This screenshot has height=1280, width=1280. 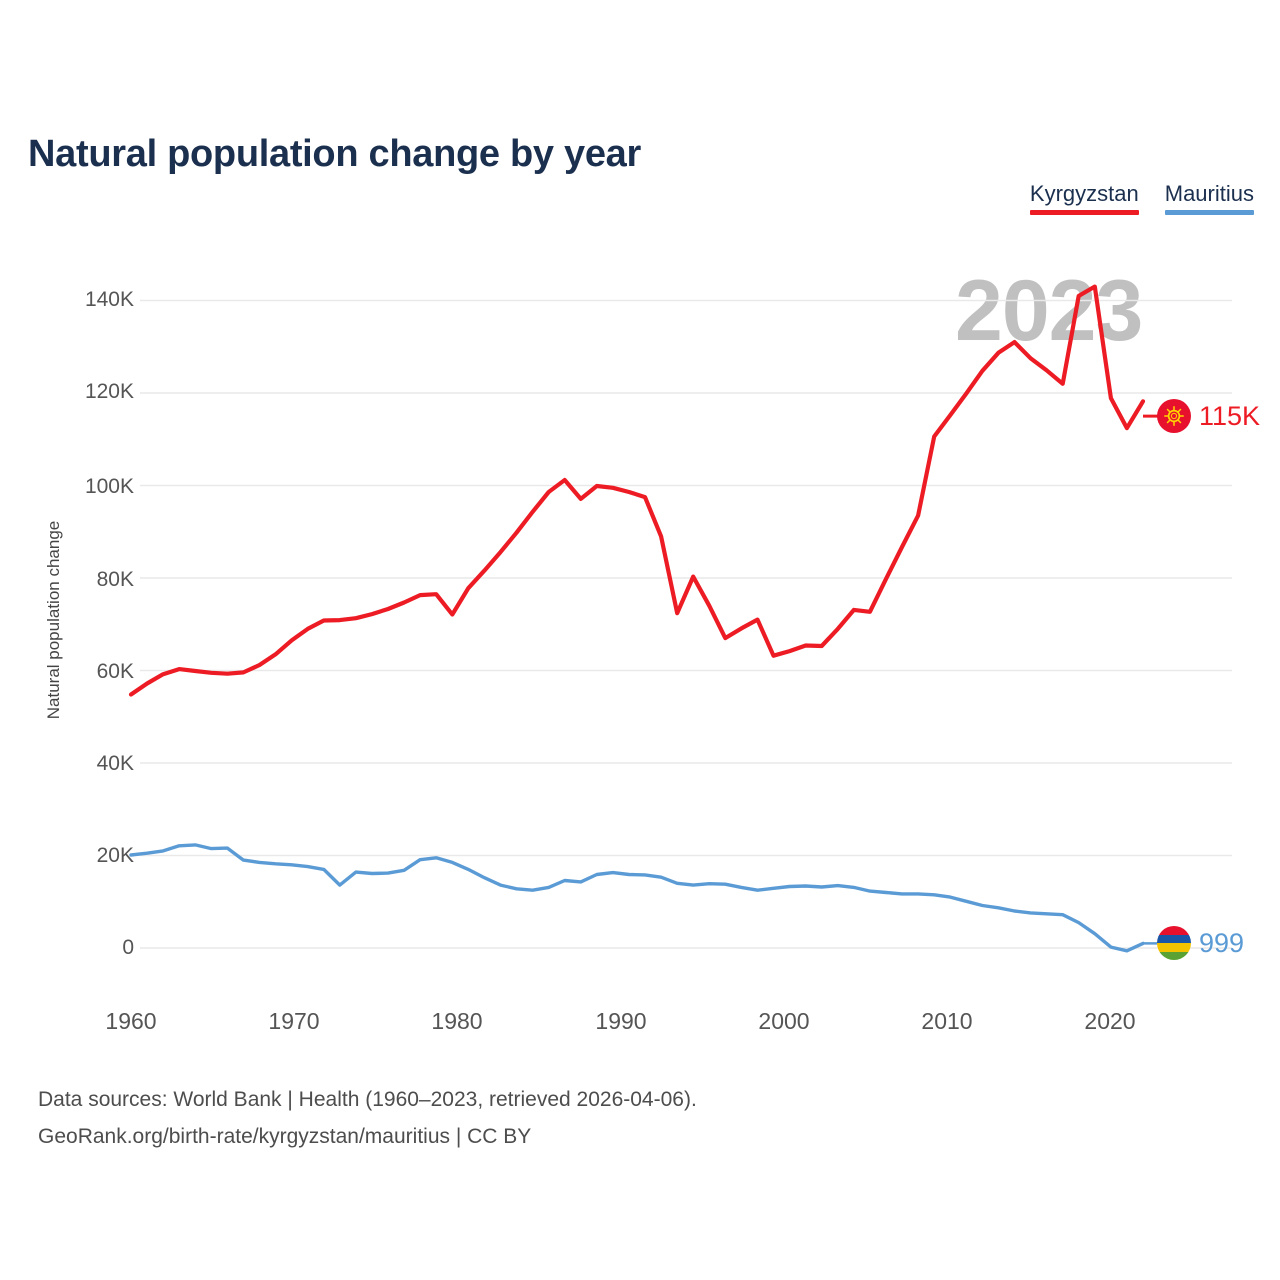 I want to click on legend-rule-kyrgyzstan, so click(x=1084, y=213).